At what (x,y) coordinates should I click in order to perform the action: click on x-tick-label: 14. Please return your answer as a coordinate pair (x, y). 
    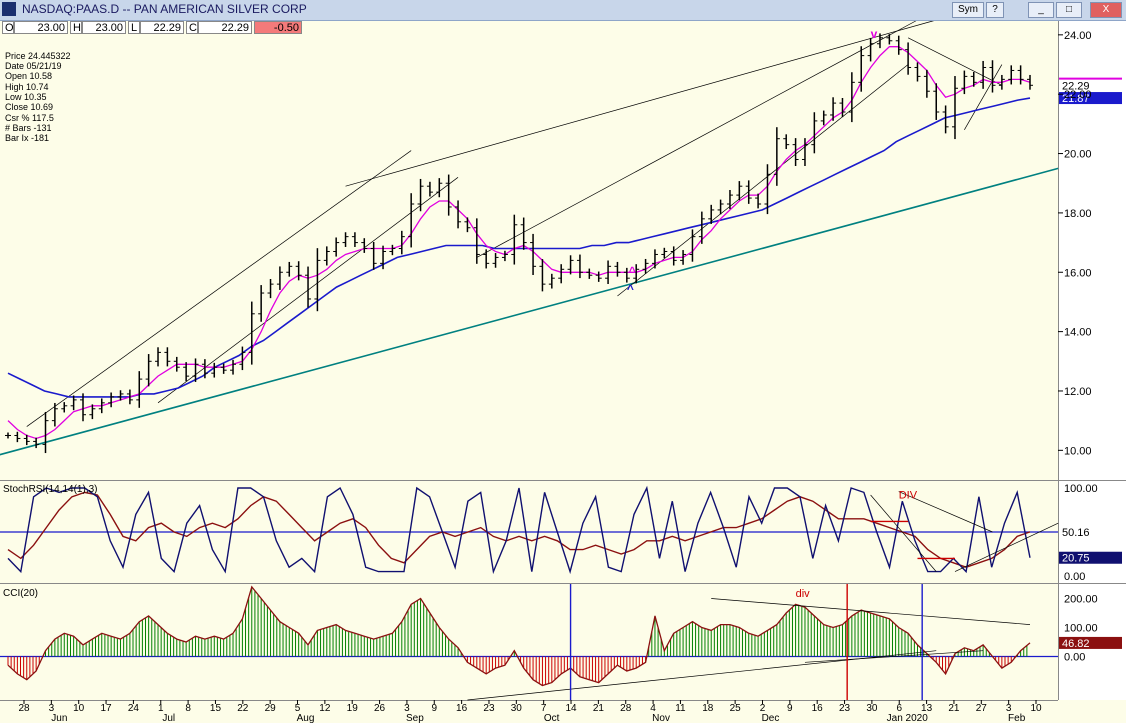
    Looking at the image, I should click on (571, 708).